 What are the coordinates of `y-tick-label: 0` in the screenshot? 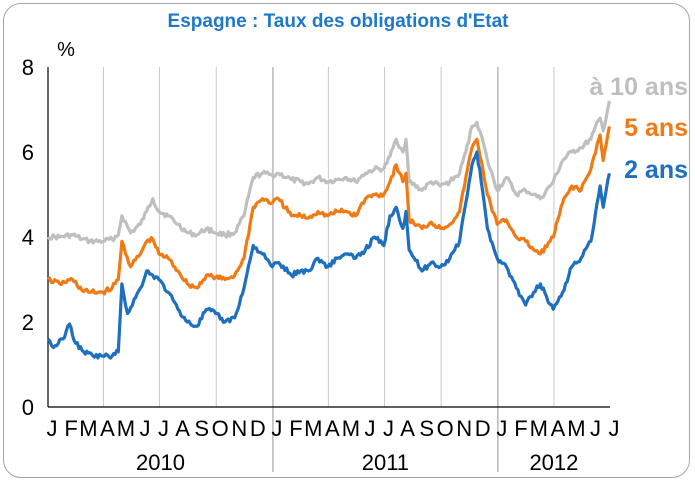 It's located at (28, 407).